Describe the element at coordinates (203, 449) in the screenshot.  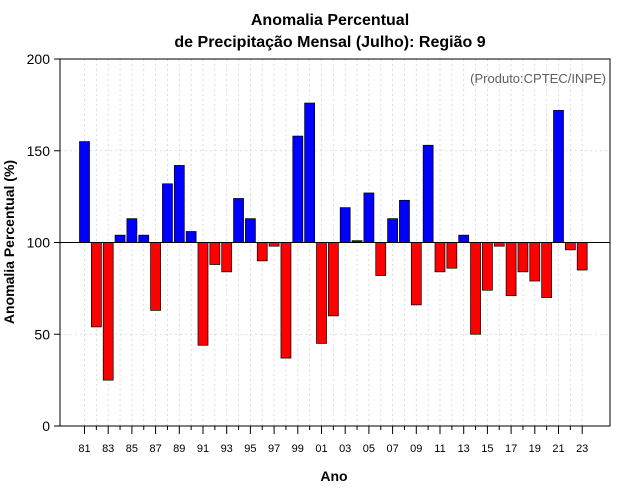
I see `x-tick-label: 91` at that location.